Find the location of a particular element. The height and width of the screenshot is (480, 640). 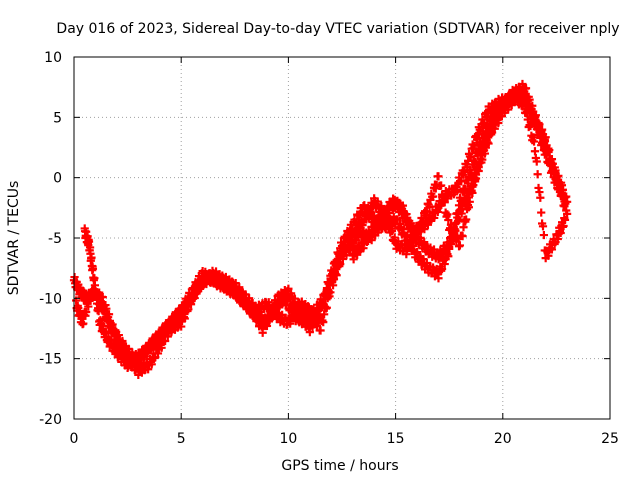

y-tick-label: -20 is located at coordinates (50, 420).